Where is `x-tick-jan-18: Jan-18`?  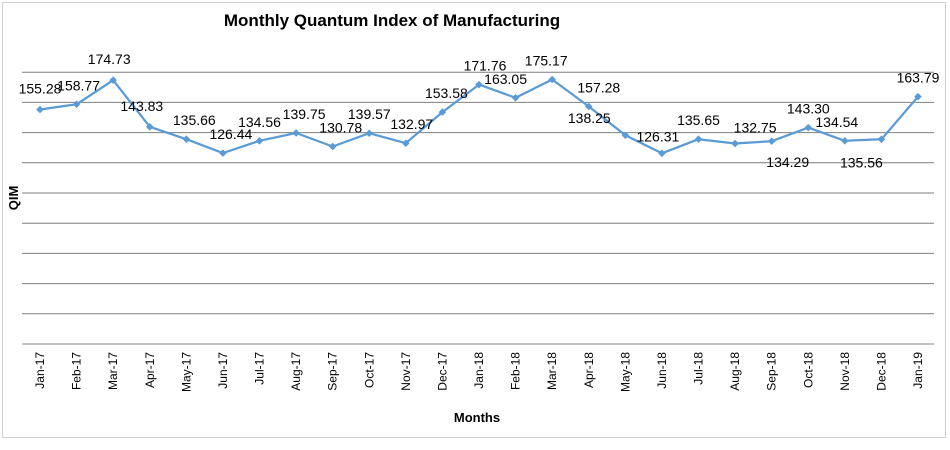
x-tick-jan-18: Jan-18 is located at coordinates (479, 370).